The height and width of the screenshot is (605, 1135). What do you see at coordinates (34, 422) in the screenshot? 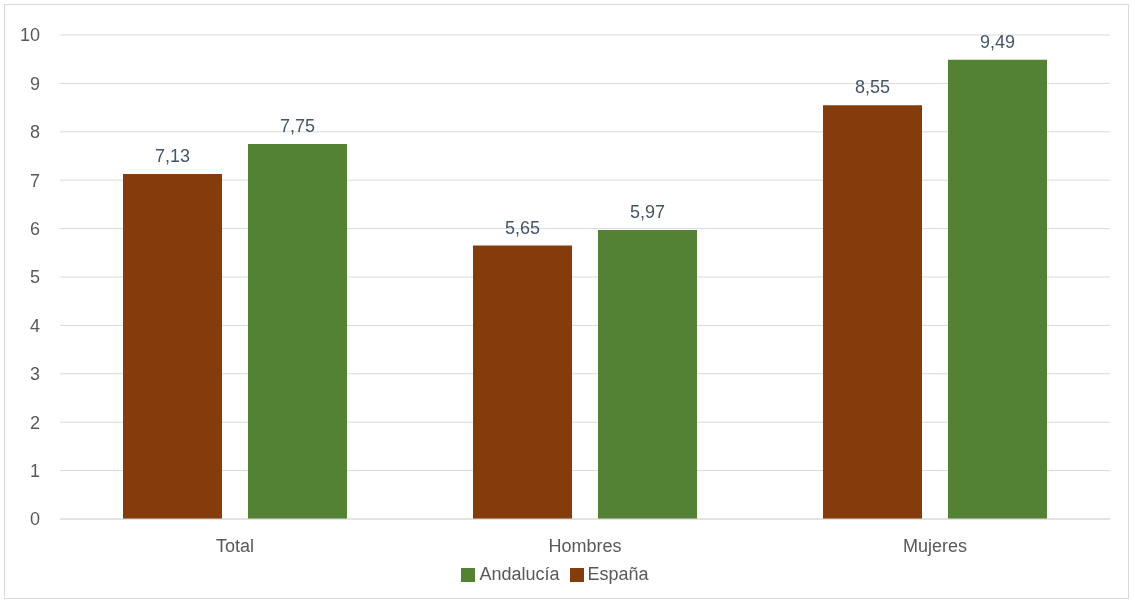
I see `y-tick-label: 2` at bounding box center [34, 422].